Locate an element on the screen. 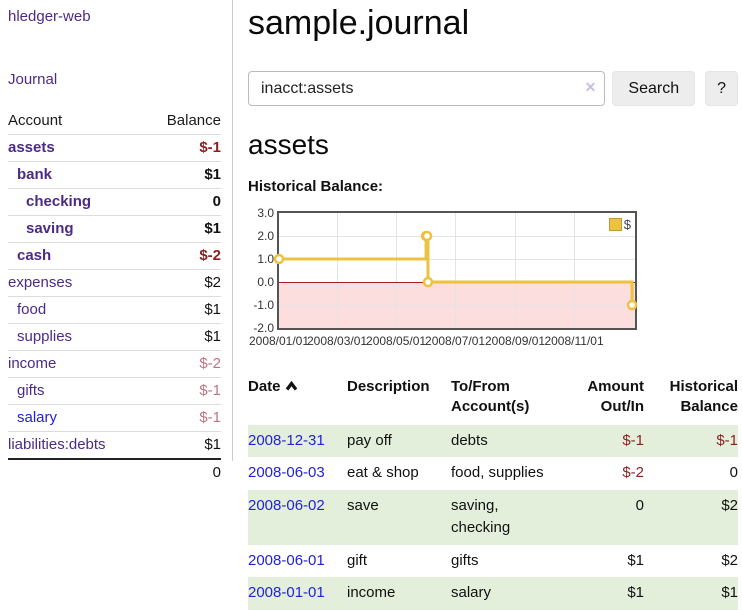  register-description-cell: eat & shop is located at coordinates (383, 473).